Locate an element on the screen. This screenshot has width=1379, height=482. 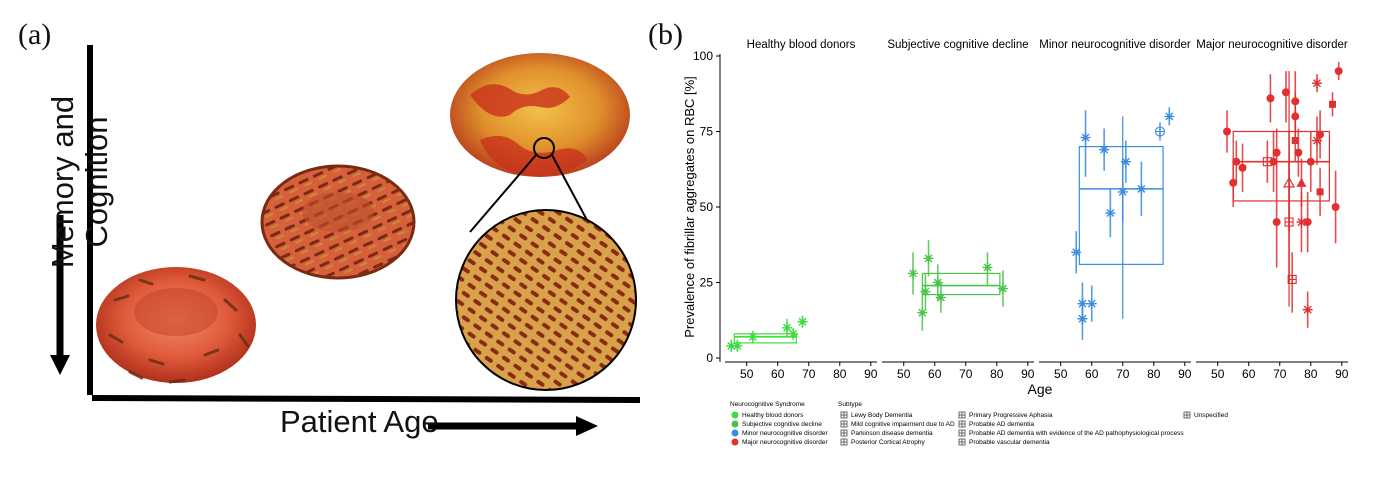
facet-title: Major neurocognitive disorder is located at coordinates (1272, 45).